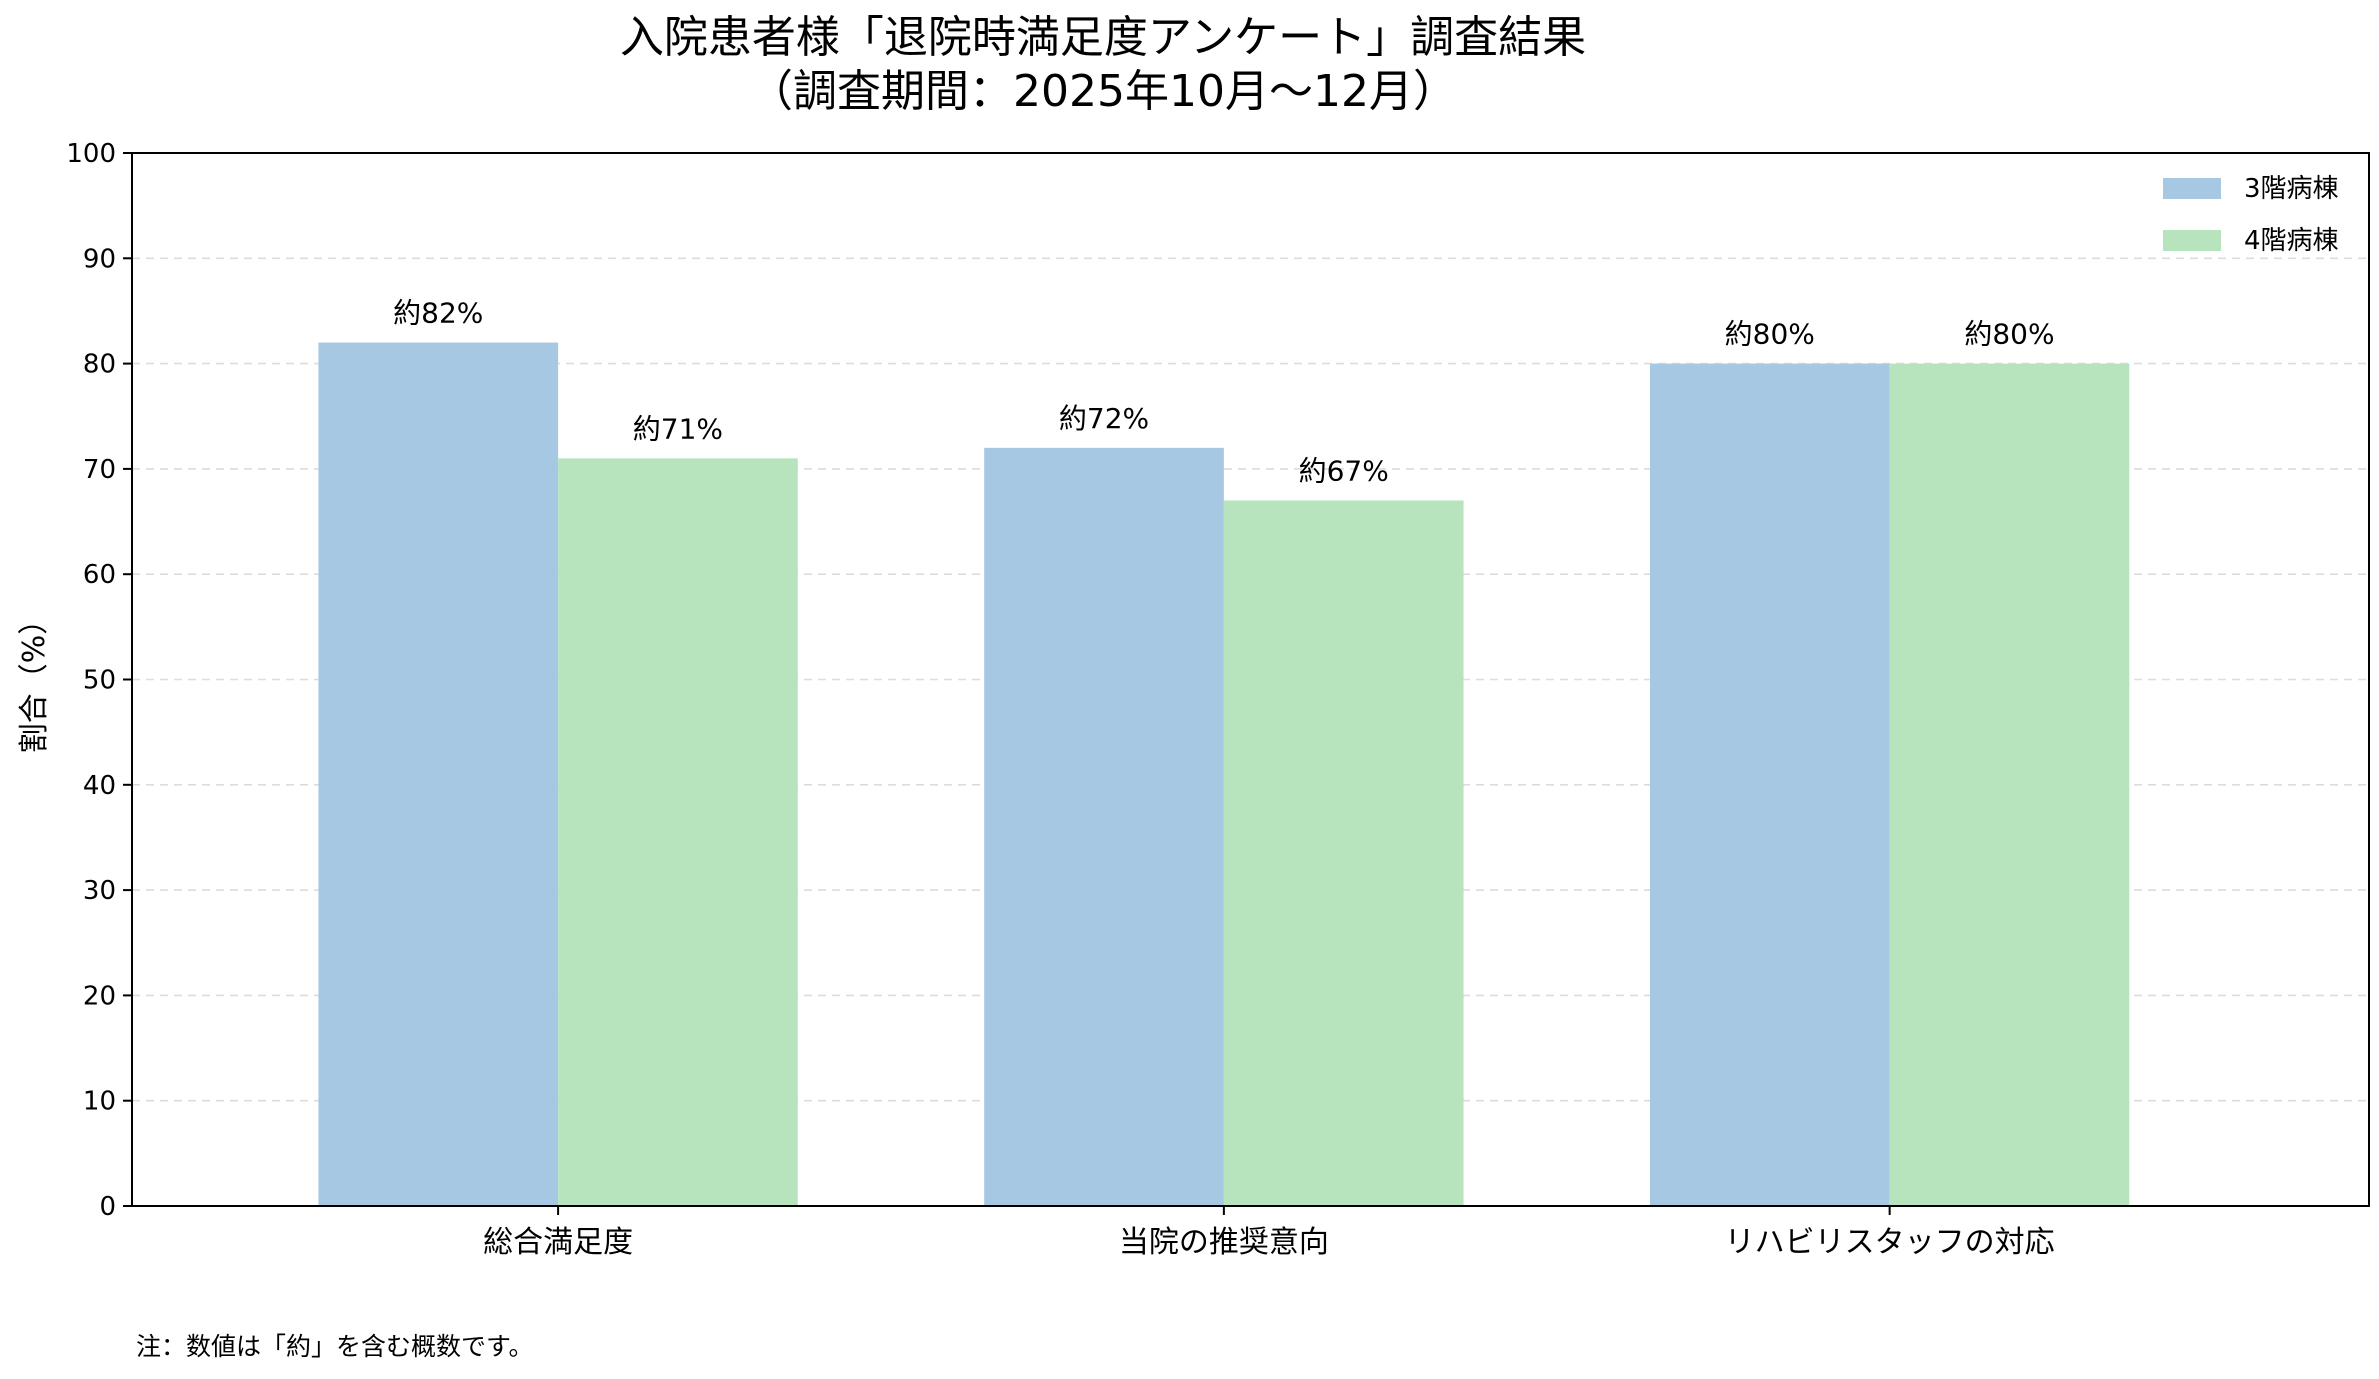  I want to click on chart-title-line-1: 入院患者様「退院時満足度アンケート」調査結果, so click(1103, 37).